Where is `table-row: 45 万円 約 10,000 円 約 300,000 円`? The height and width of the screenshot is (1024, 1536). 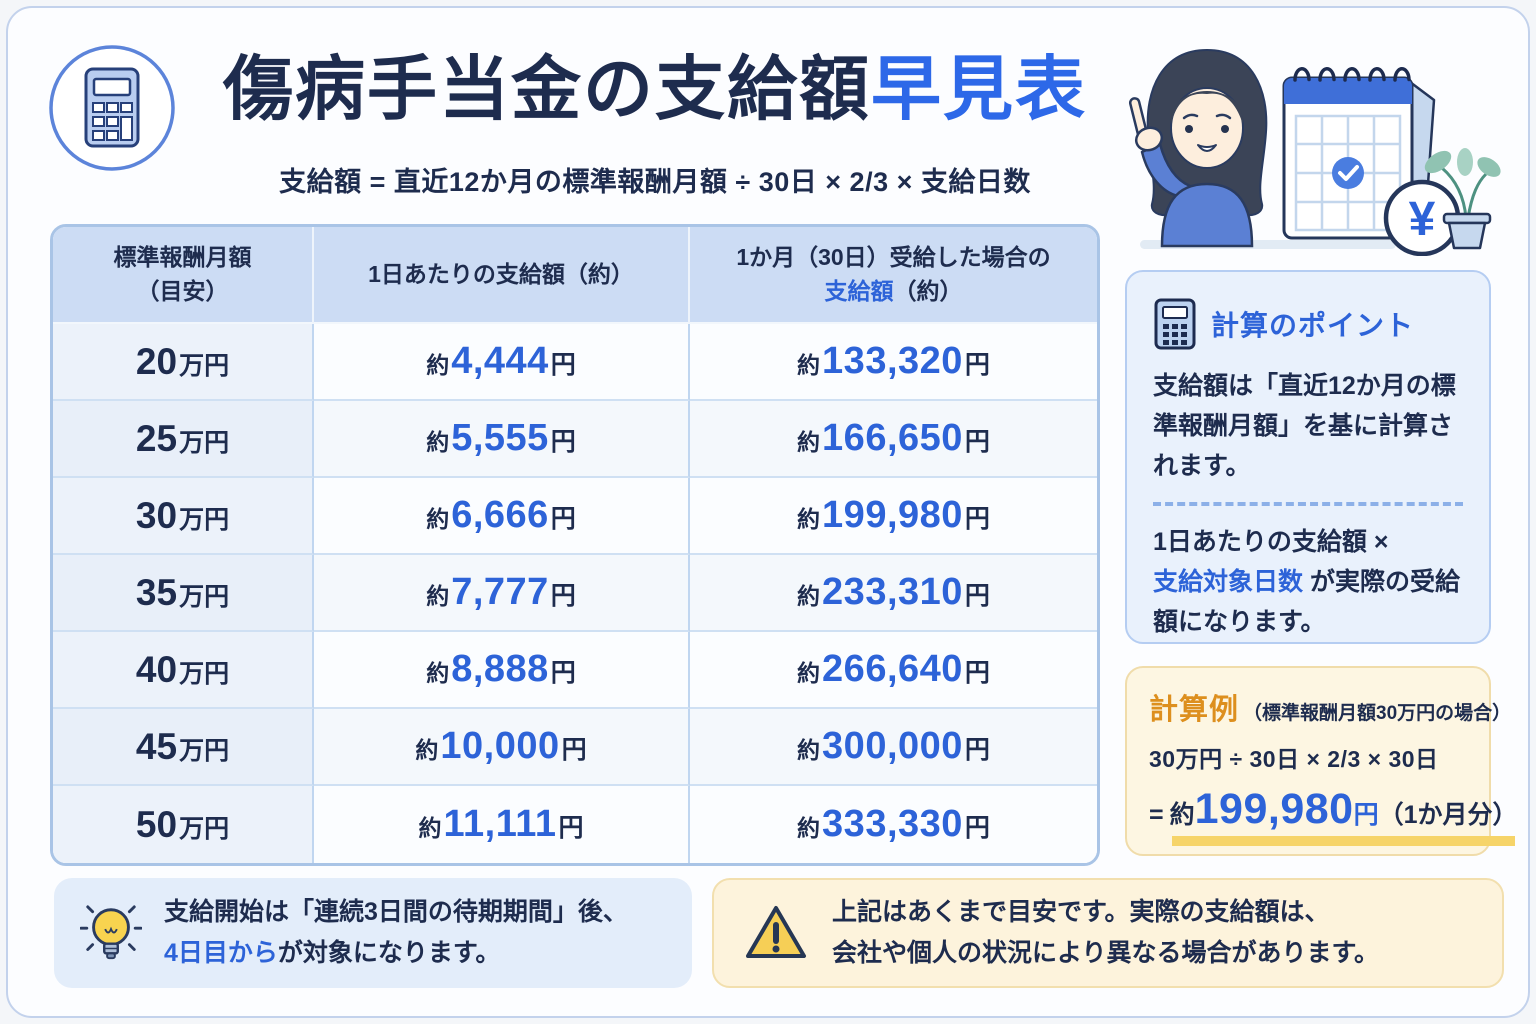
table-row: 45 万円 約 10,000 円 約 300,000 円 is located at coordinates (575, 747).